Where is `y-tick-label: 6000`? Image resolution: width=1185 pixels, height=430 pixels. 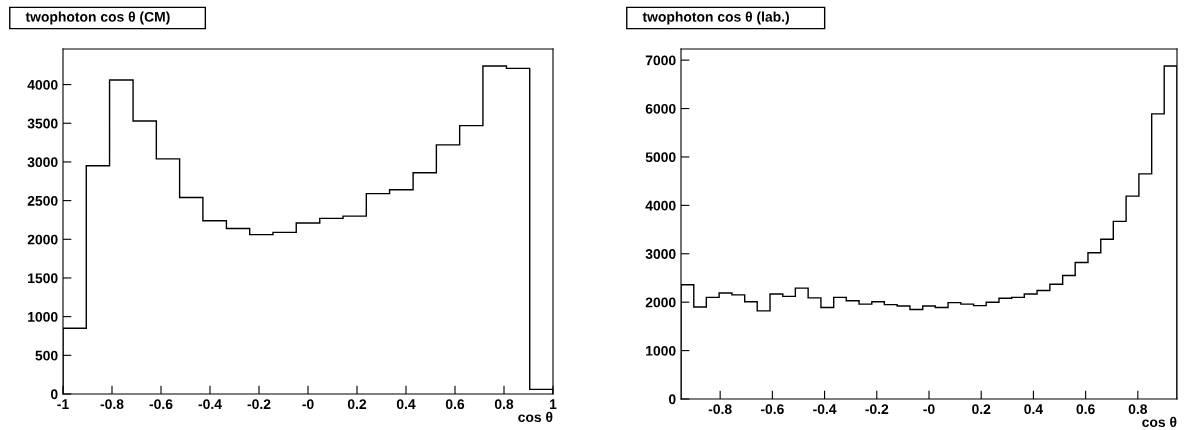 y-tick-label: 6000 is located at coordinates (660, 108).